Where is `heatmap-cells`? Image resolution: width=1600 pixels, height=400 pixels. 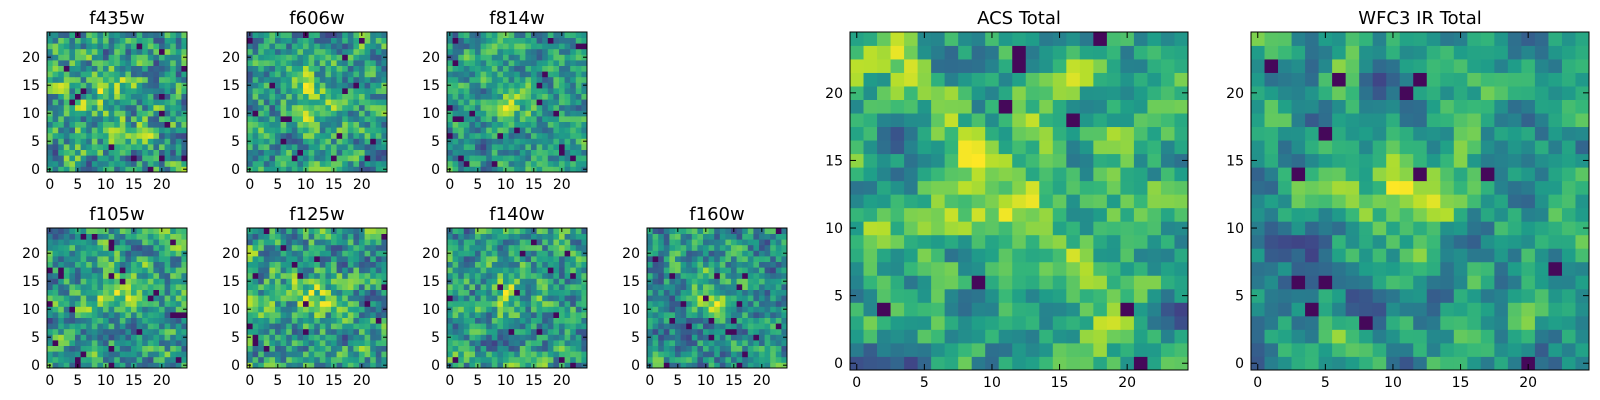
heatmap-cells is located at coordinates (517, 102).